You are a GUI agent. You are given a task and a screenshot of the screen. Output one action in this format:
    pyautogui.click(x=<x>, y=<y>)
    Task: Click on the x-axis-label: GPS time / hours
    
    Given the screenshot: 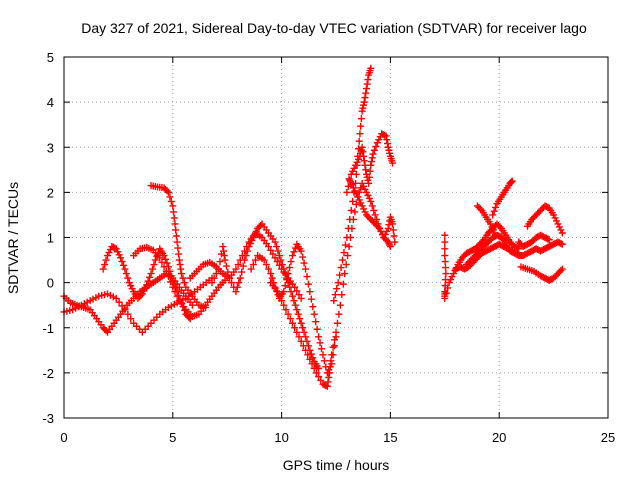 What is the action you would take?
    pyautogui.click(x=336, y=465)
    